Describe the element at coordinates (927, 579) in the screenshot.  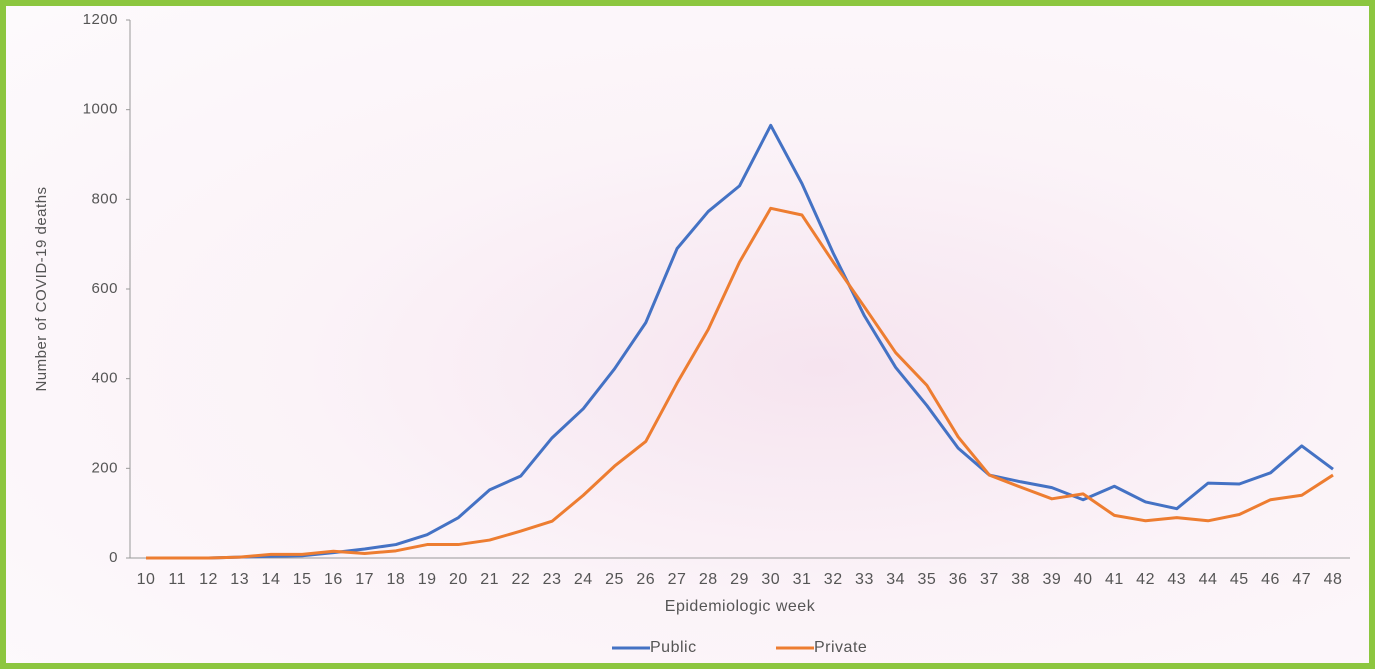
I see `x-tick-label: 35` at that location.